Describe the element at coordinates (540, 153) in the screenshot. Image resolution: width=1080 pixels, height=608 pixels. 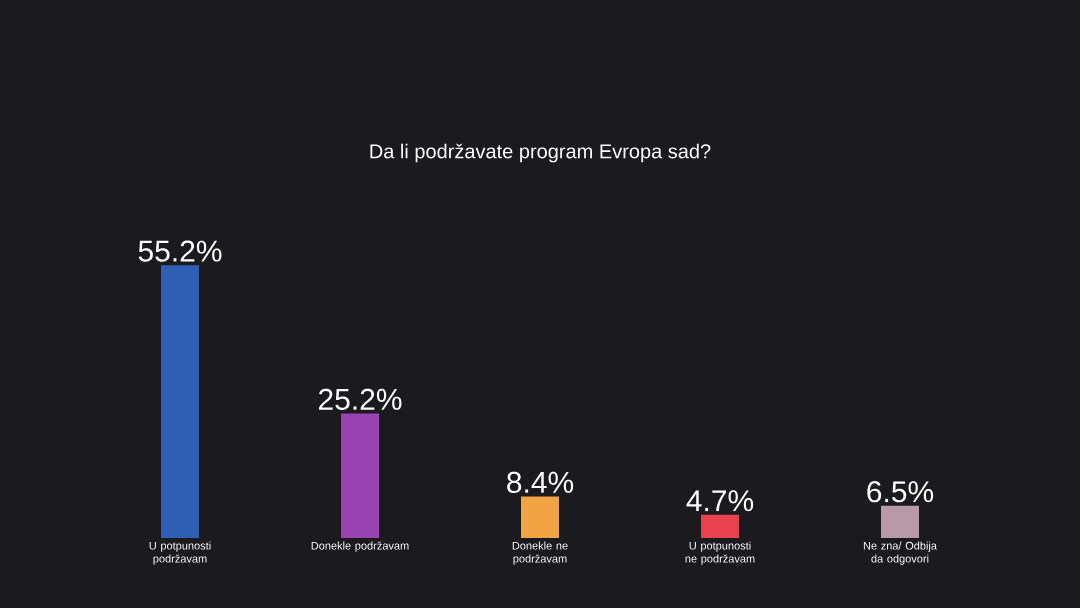
I see `chart-title: Da li podržavate program Evropa sad?` at that location.